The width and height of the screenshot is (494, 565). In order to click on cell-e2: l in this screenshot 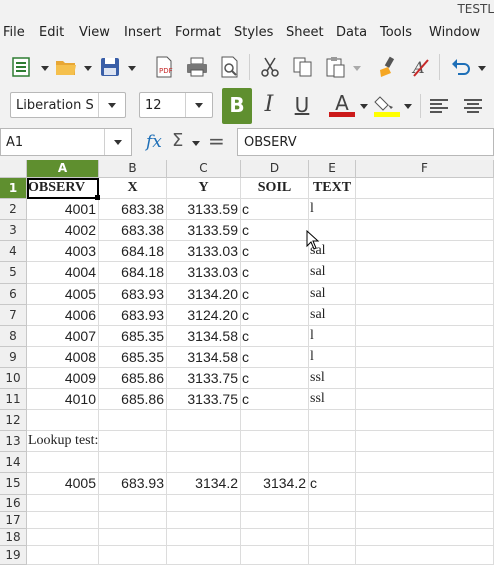, I will do `click(332, 209)`.